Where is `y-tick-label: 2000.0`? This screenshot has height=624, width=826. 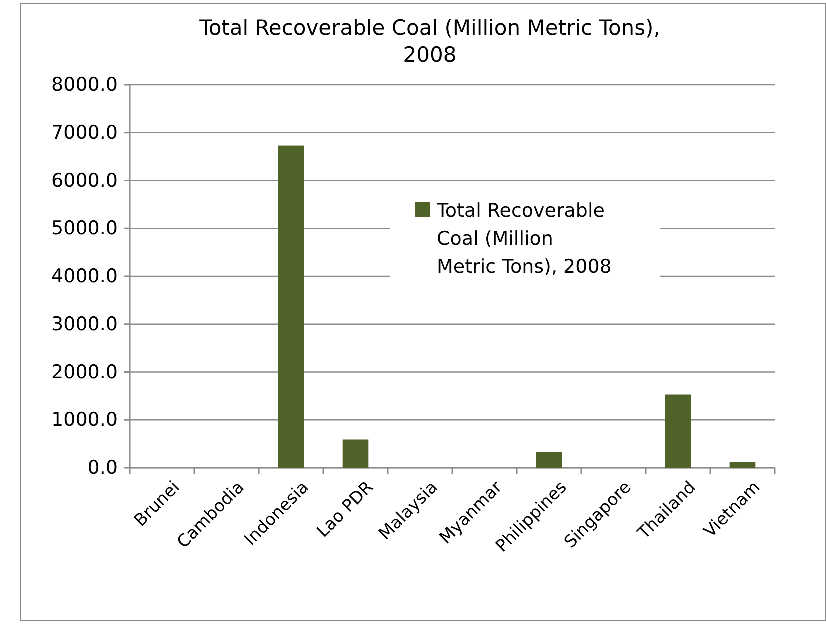
y-tick-label: 2000.0 is located at coordinates (85, 372).